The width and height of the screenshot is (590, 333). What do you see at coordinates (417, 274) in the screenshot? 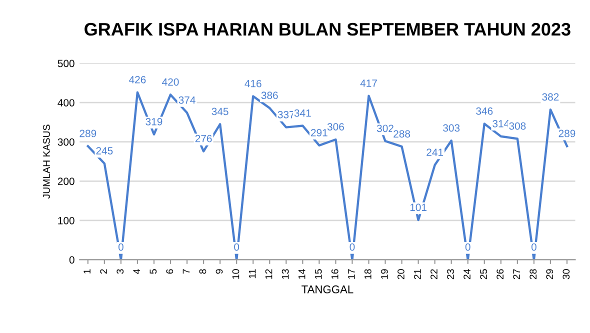
I see `x-tick-label: 21` at bounding box center [417, 274].